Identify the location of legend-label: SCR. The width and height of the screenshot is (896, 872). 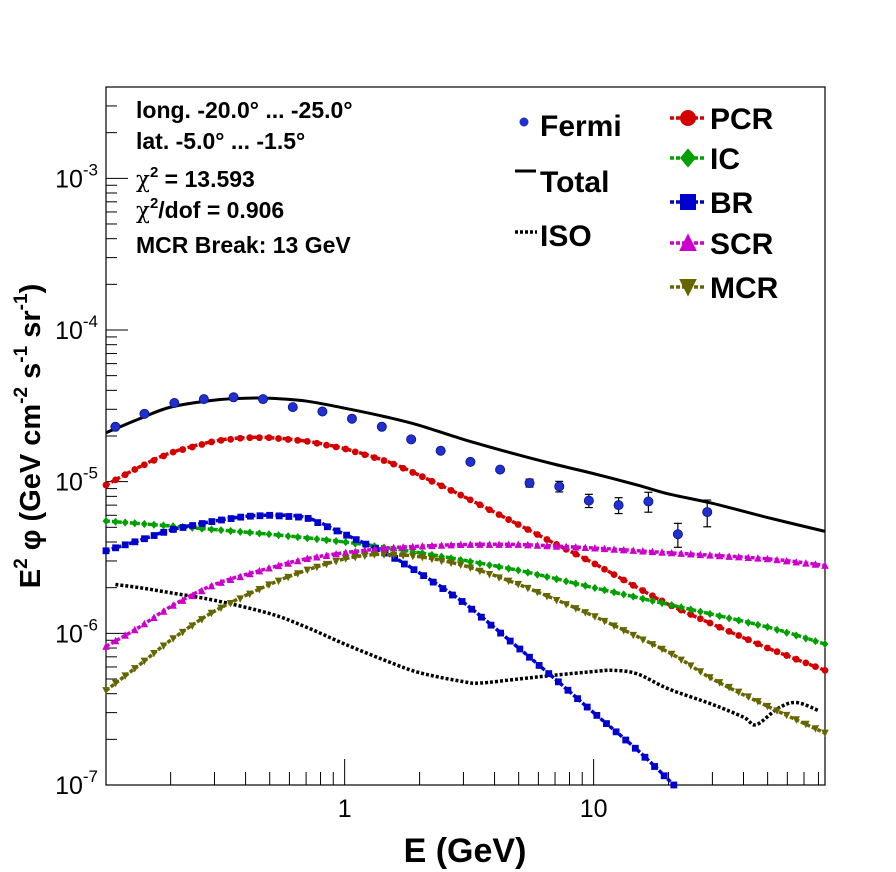
(742, 244).